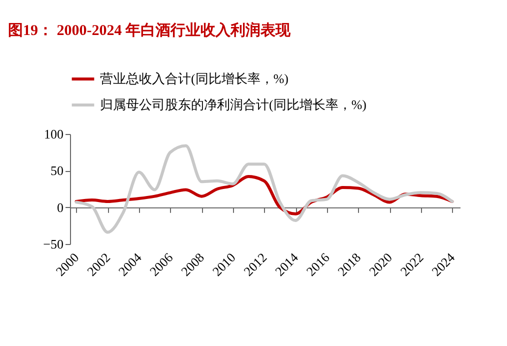 The width and height of the screenshot is (507, 346). Describe the element at coordinates (233, 104) in the screenshot. I see `legend-label: 归属母公司股东的净利润合计(同比增长率，%)` at that location.